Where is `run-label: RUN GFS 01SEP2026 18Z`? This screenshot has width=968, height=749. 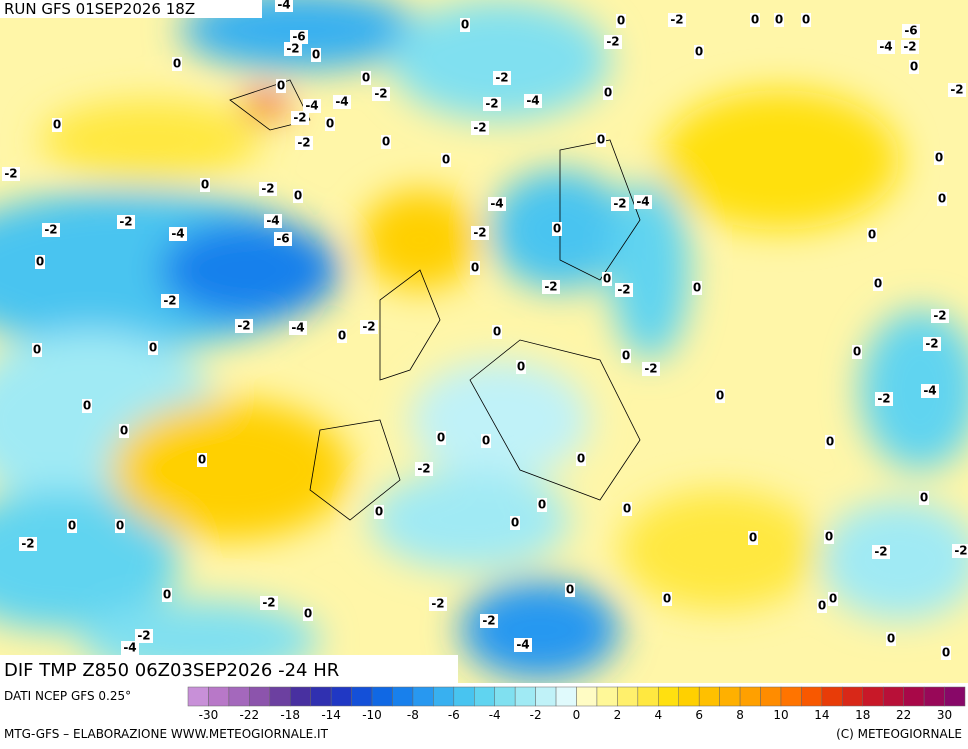
run-label: RUN GFS 01SEP2026 18Z is located at coordinates (99, 9).